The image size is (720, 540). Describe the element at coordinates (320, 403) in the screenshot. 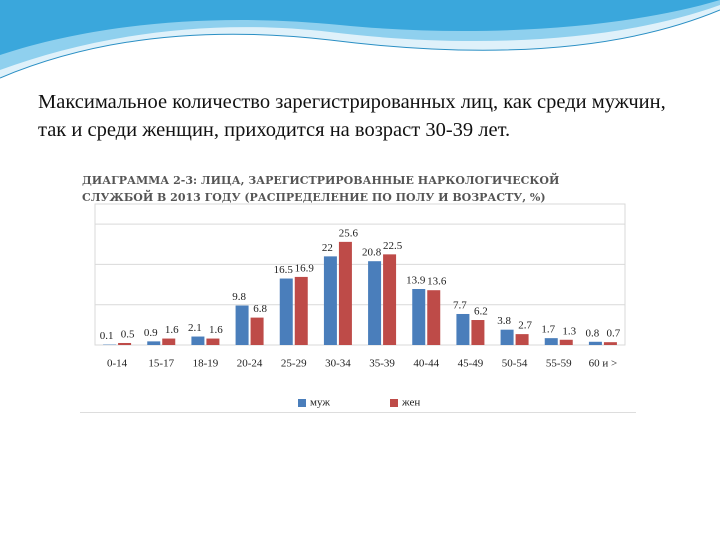

I see `legend-label: муж` at that location.